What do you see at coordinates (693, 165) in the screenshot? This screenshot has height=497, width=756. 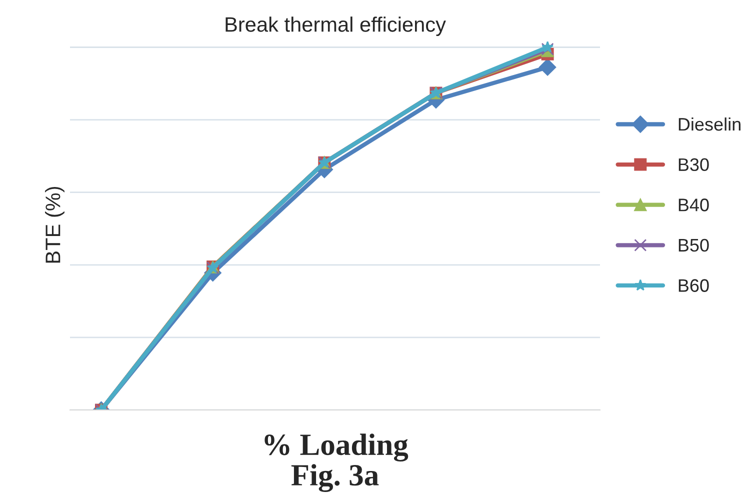 I see `legend-label: B30` at bounding box center [693, 165].